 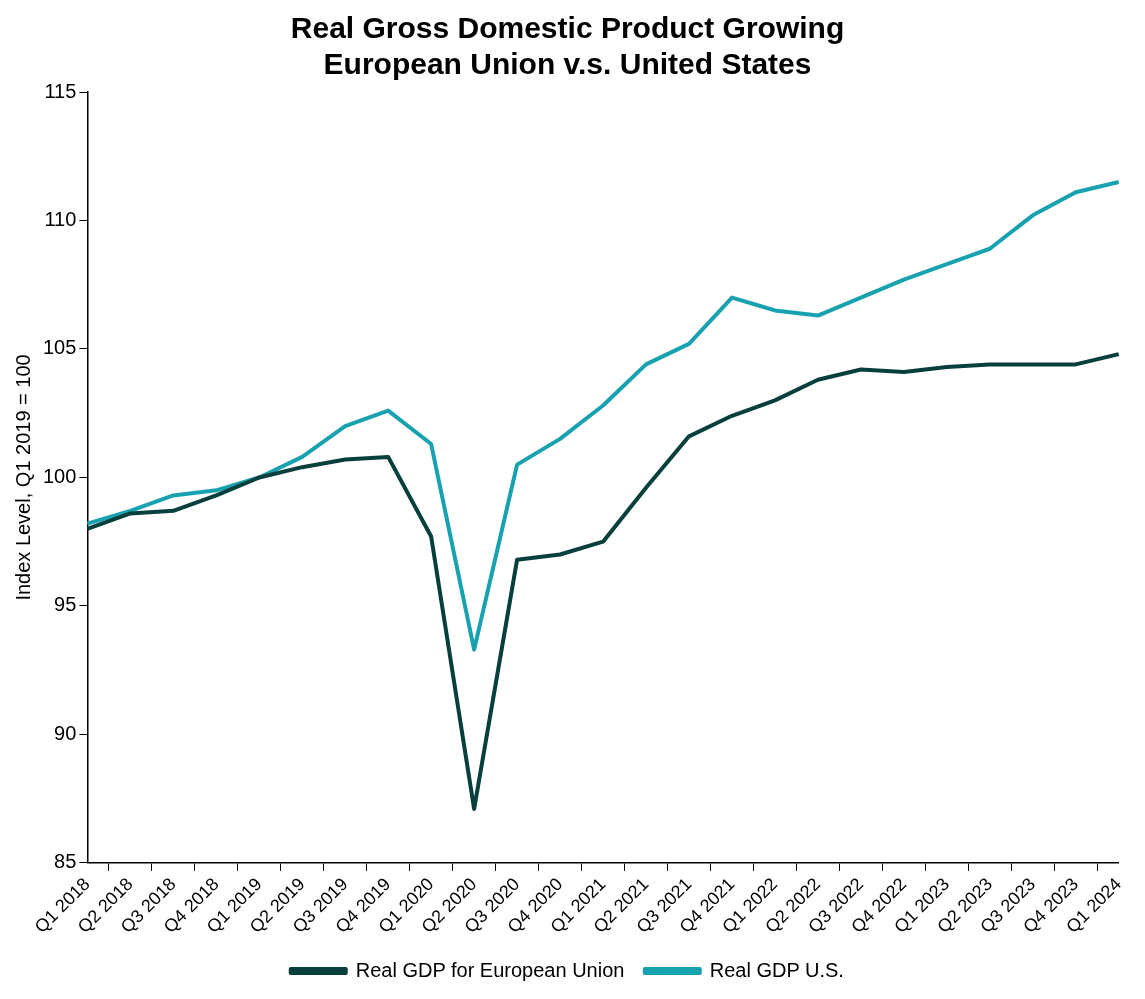 I want to click on y-tick-label: 100, so click(x=59, y=475).